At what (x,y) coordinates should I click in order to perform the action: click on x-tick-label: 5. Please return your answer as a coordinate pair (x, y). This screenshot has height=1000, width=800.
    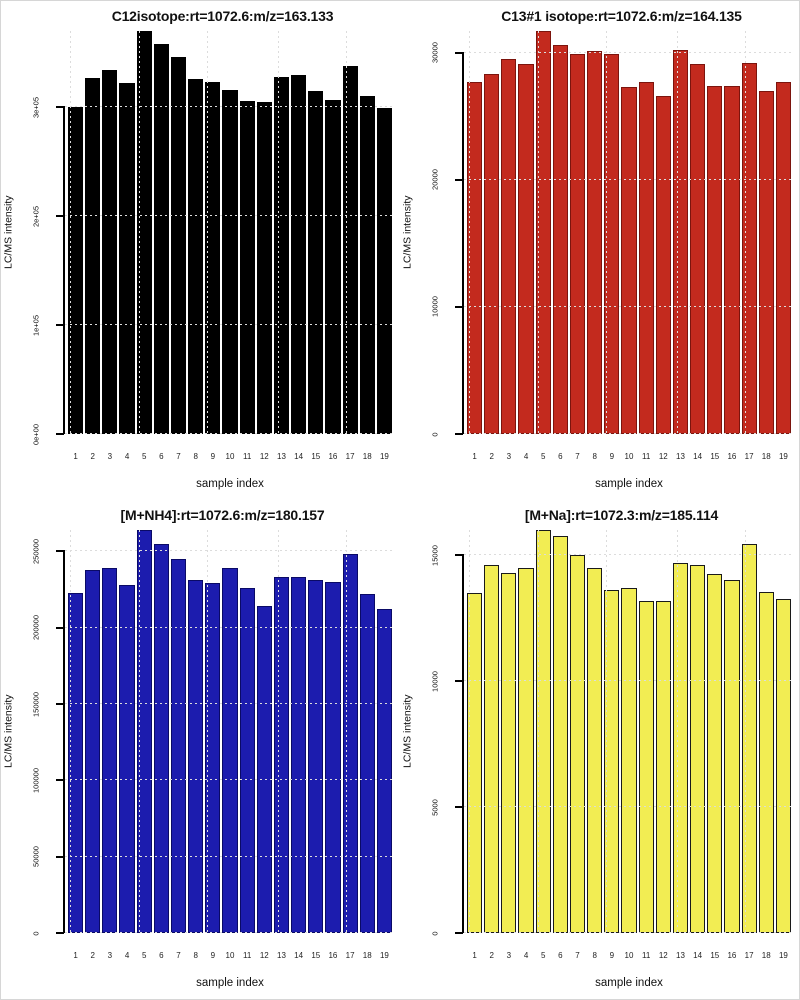
    Looking at the image, I should click on (144, 456).